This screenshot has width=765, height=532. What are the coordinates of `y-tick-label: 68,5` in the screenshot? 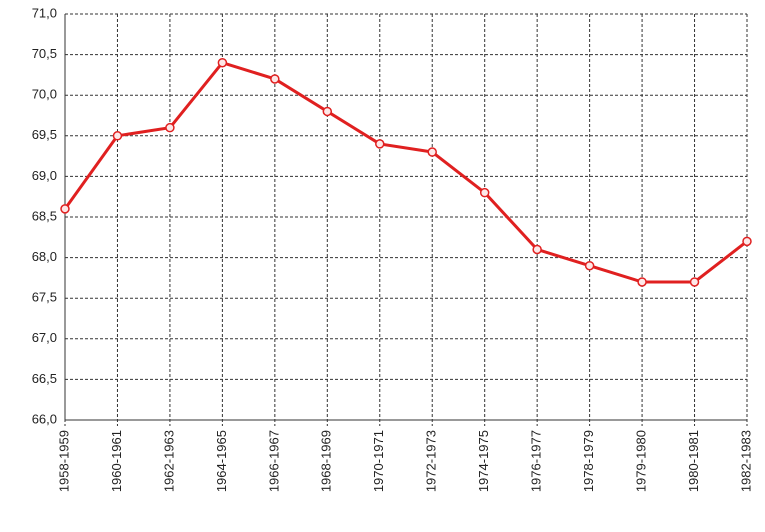 It's located at (44, 215).